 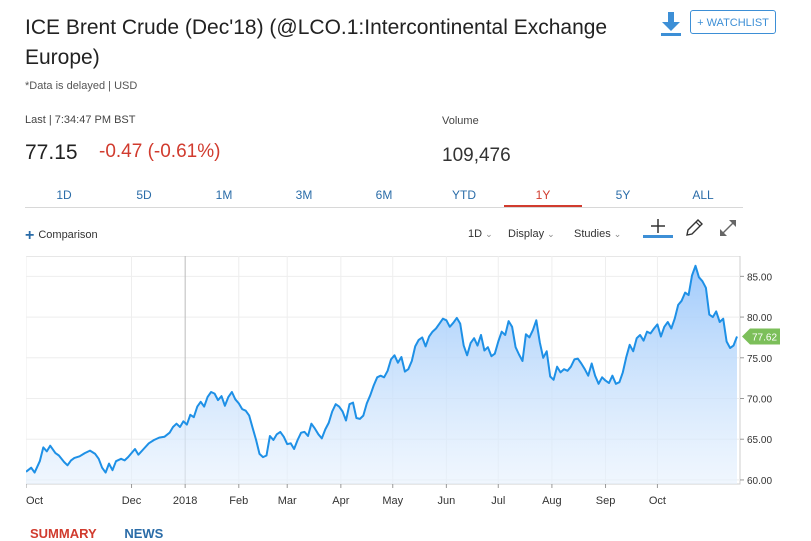 I want to click on studies-dropdown: Studies ⌄, so click(x=597, y=234).